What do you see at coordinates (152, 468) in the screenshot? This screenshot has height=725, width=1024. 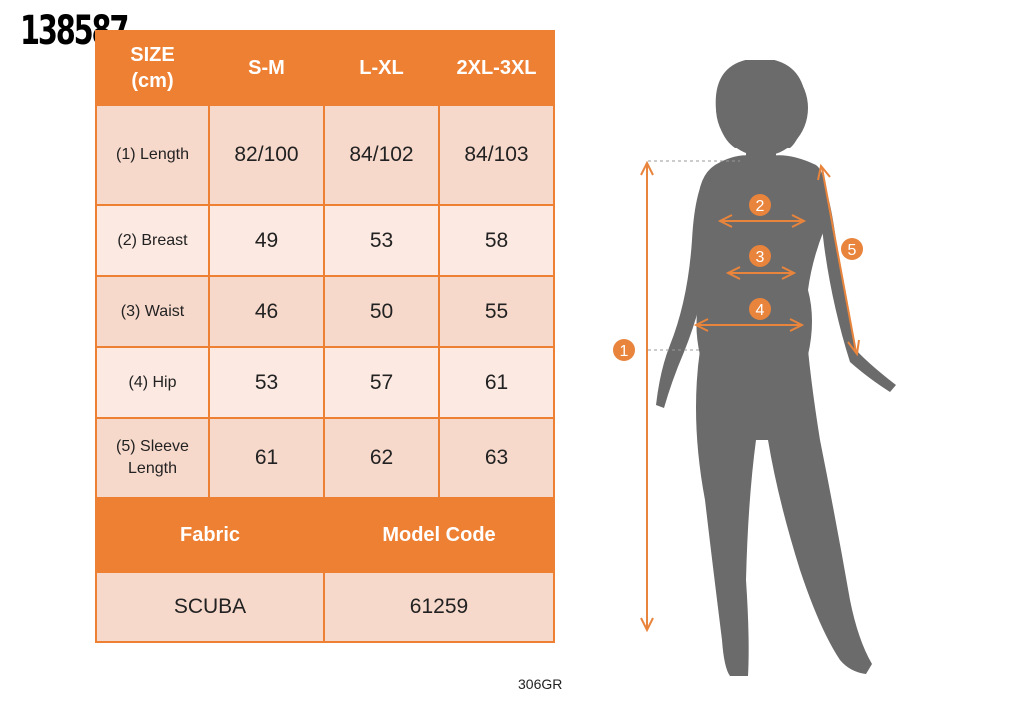 I see `row-label-line2: Length` at bounding box center [152, 468].